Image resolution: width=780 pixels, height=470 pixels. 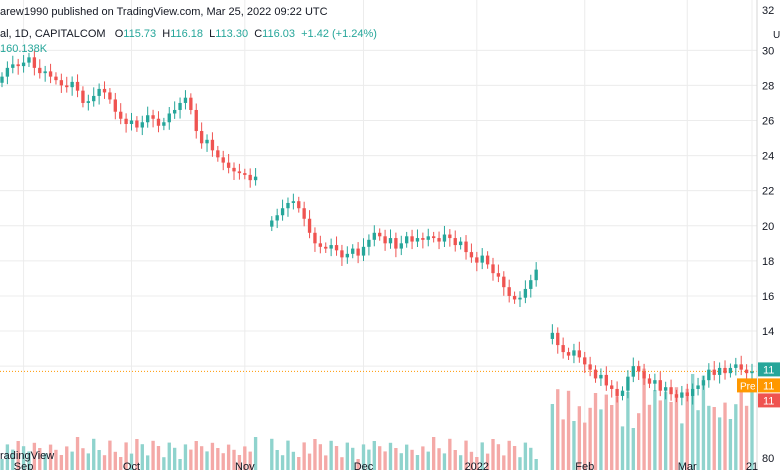 I want to click on time-axis: Sep Oct Nov Dec 2022 Feb Mar 21, so click(x=386, y=465).